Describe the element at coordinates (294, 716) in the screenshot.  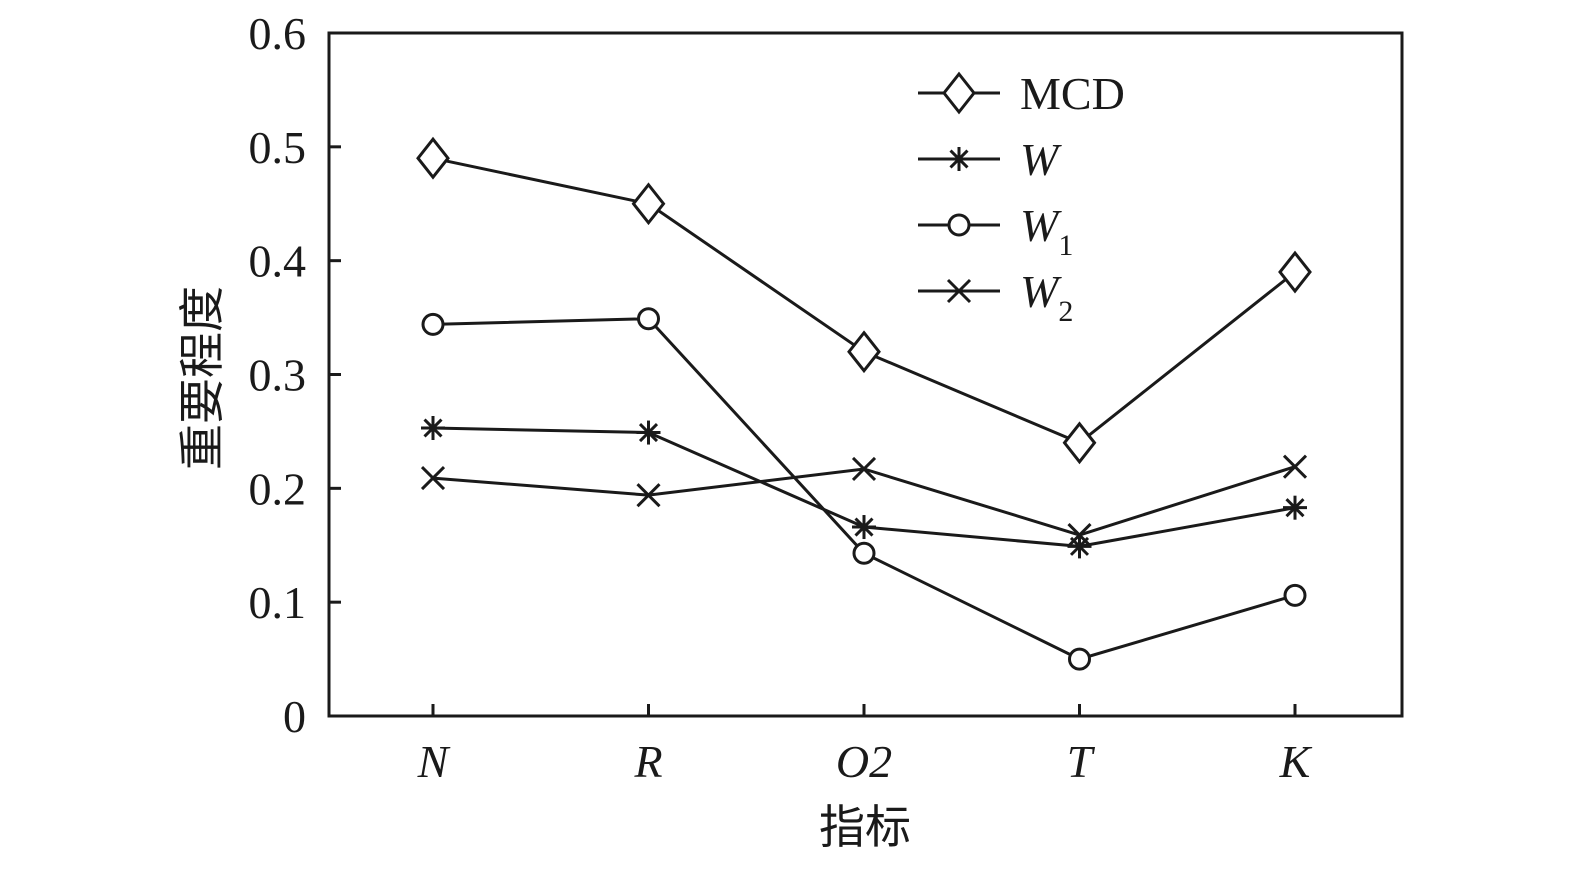
I see `y-tick-label: 0` at that location.